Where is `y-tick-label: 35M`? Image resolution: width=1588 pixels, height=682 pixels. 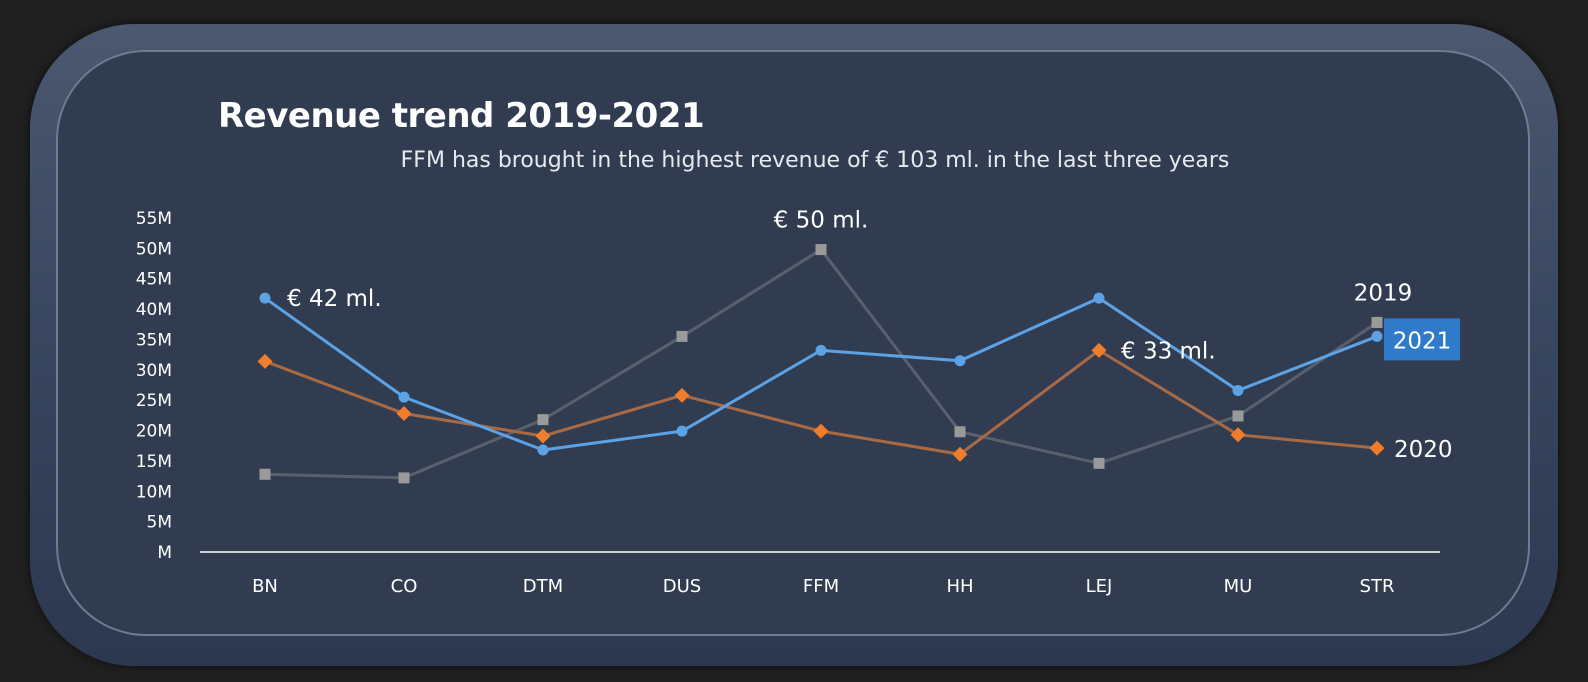
y-tick-label: 35M is located at coordinates (154, 340).